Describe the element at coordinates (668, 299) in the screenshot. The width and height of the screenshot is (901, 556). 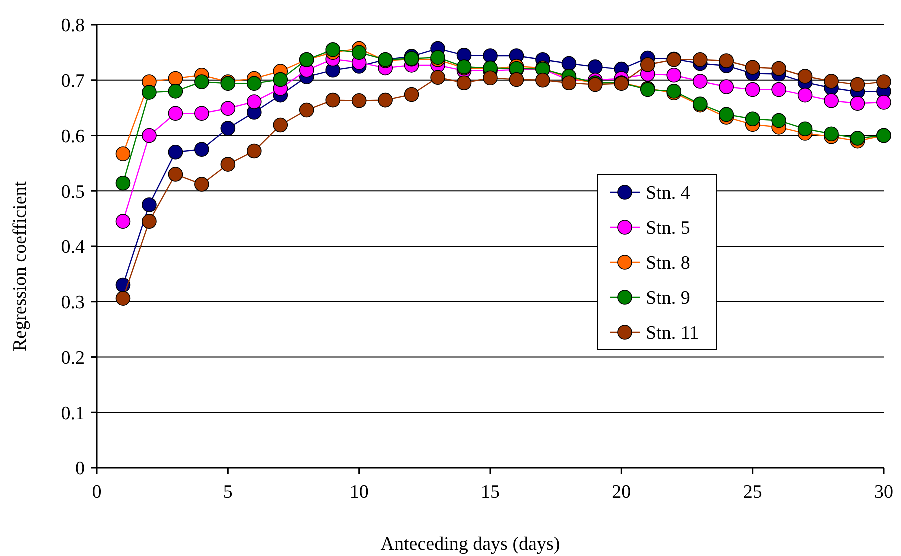
I see `legend-label: Stn. 9` at that location.